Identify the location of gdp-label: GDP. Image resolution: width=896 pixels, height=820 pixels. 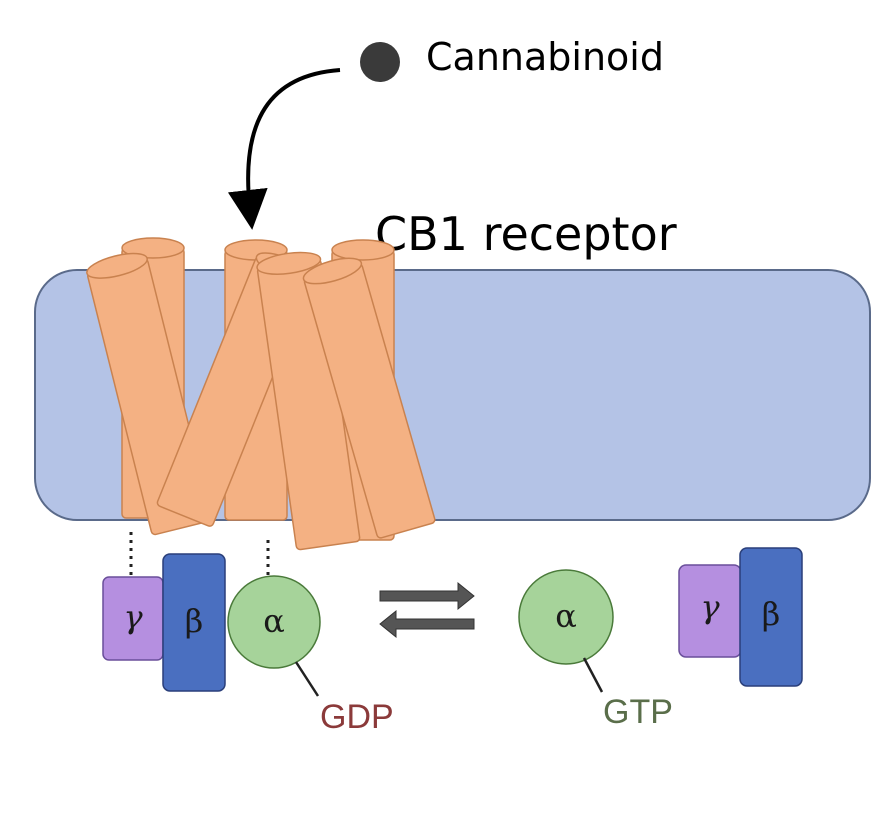
(357, 717).